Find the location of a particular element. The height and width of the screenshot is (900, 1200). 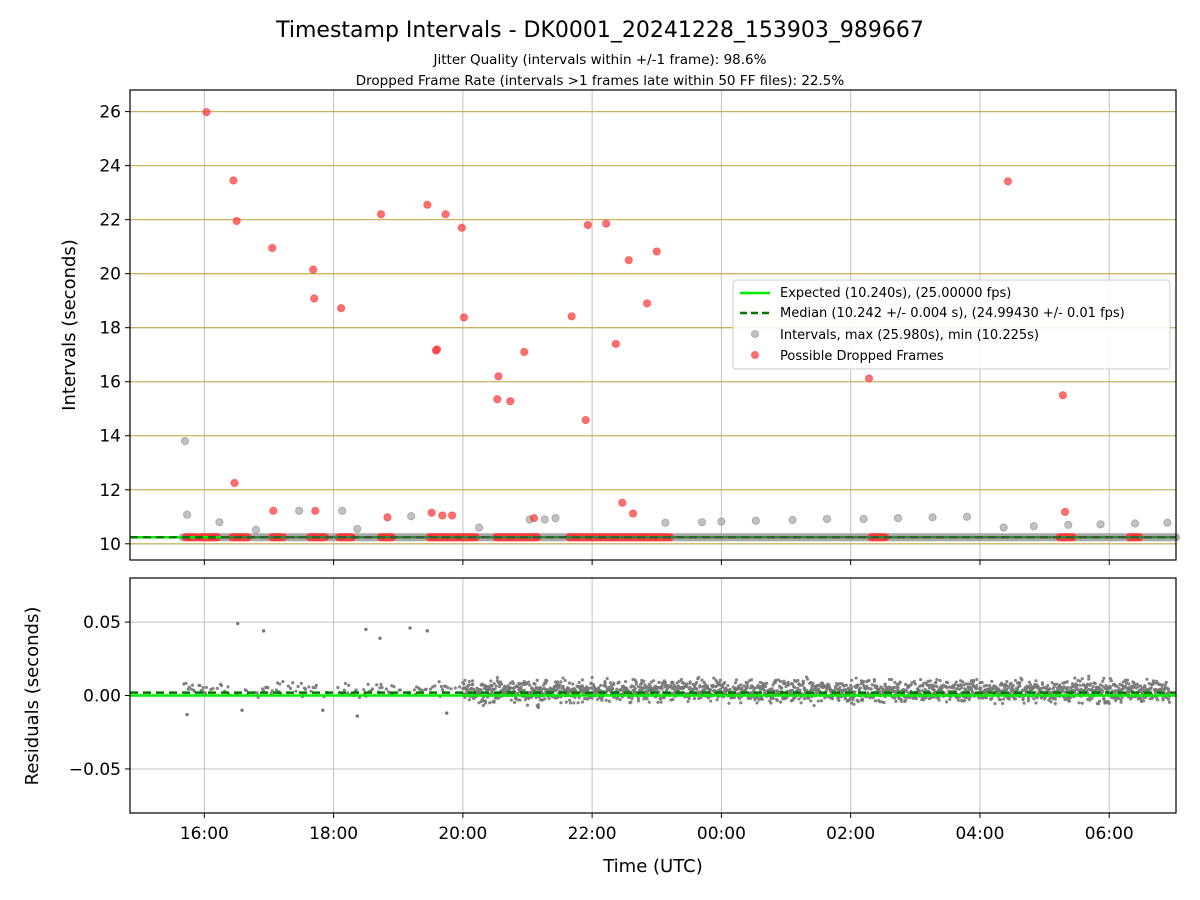

intervals-y-tick-label: 24 is located at coordinates (110, 167).